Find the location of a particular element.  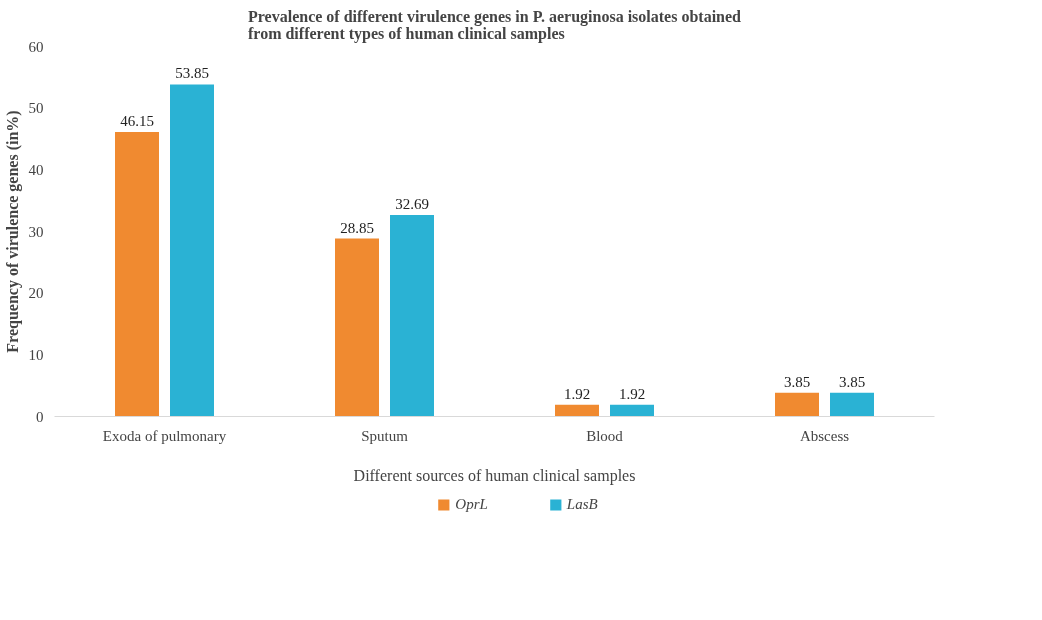

chart-title: Prevalence of different virulence genes in P. aeruginosa isolates obtained from different types of human clinical samples is located at coordinates (495, 25).